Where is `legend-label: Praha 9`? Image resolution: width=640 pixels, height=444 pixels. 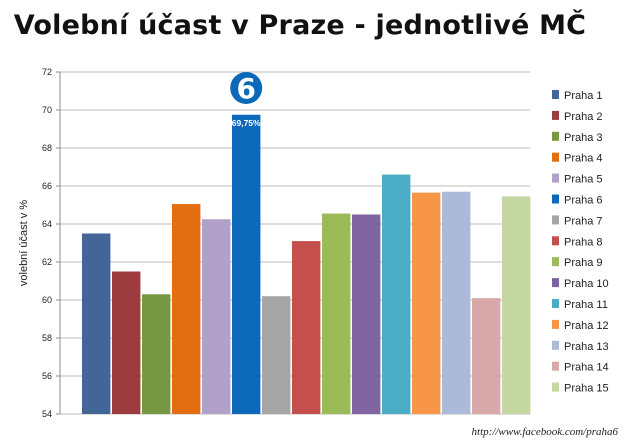
legend-label: Praha 9 is located at coordinates (583, 263).